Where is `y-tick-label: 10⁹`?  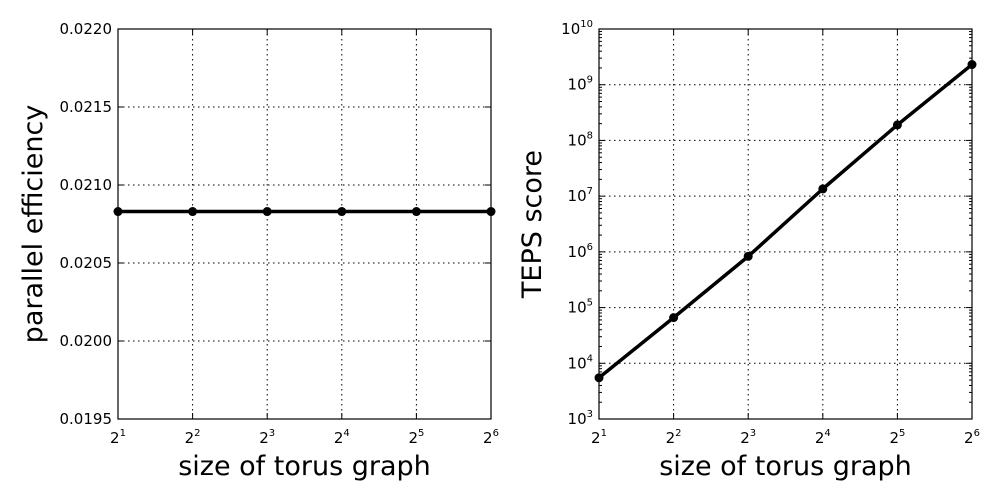 y-tick-label: 10⁹ is located at coordinates (580, 84).